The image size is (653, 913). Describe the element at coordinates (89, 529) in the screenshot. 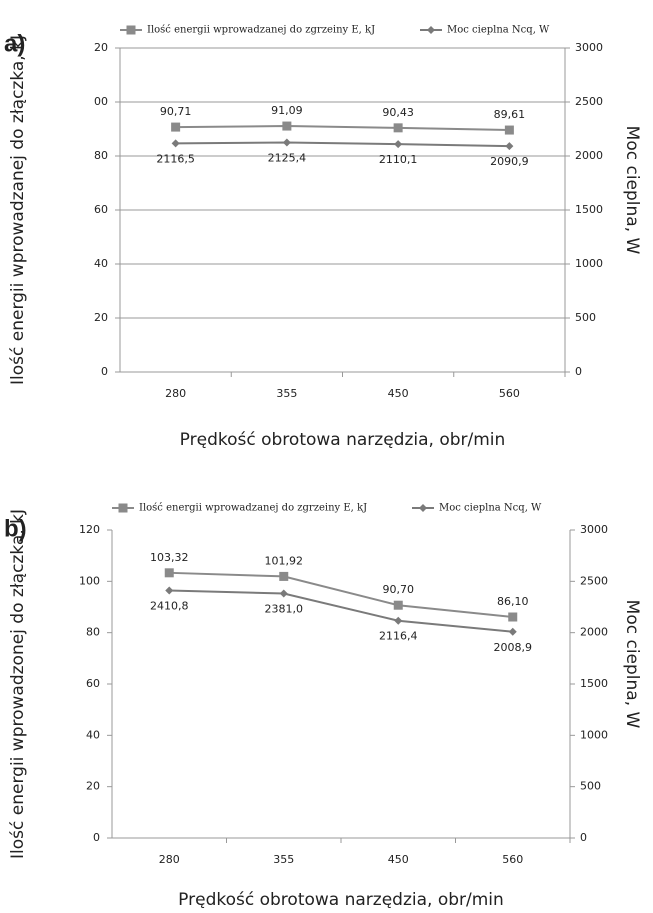

I see `y-tick-label: 120` at that location.